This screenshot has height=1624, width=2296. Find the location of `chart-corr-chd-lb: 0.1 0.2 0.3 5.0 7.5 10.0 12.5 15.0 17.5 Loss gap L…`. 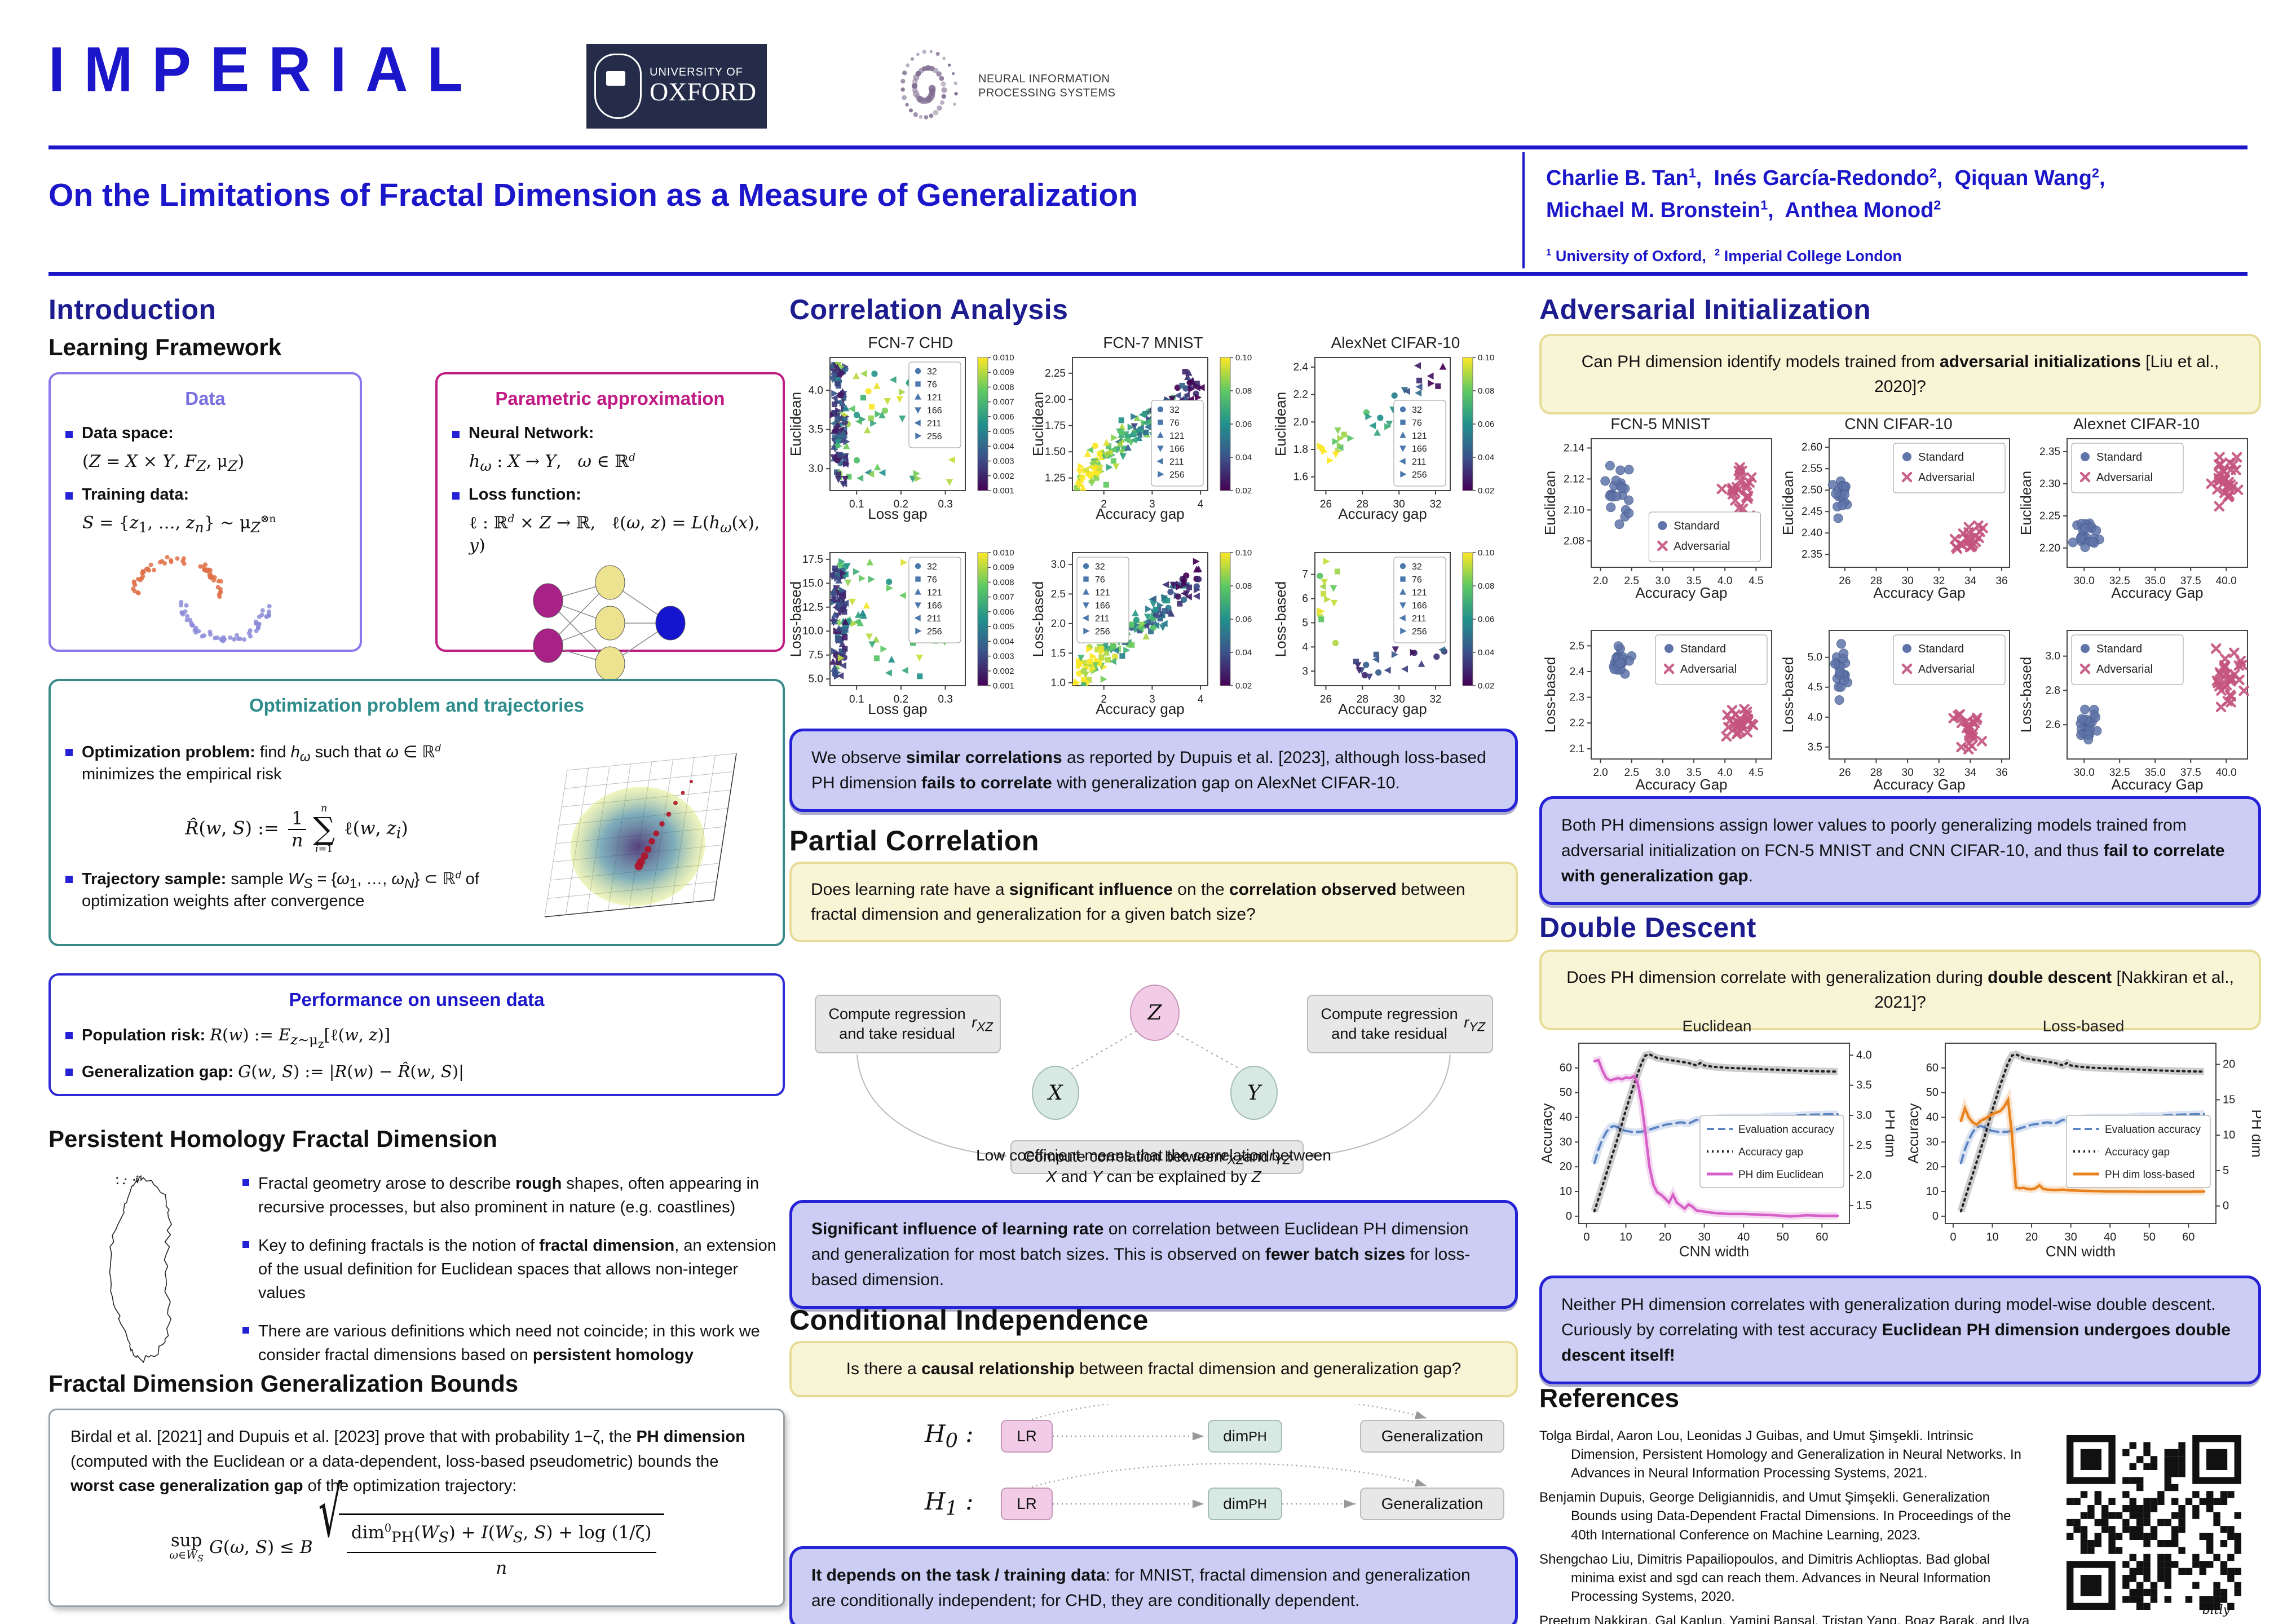

chart-corr-chd-lb: 0.1 0.2 0.3 5.0 7.5 10.0 12.5 15.0 17.5 Loss gap L… is located at coordinates (901, 633).